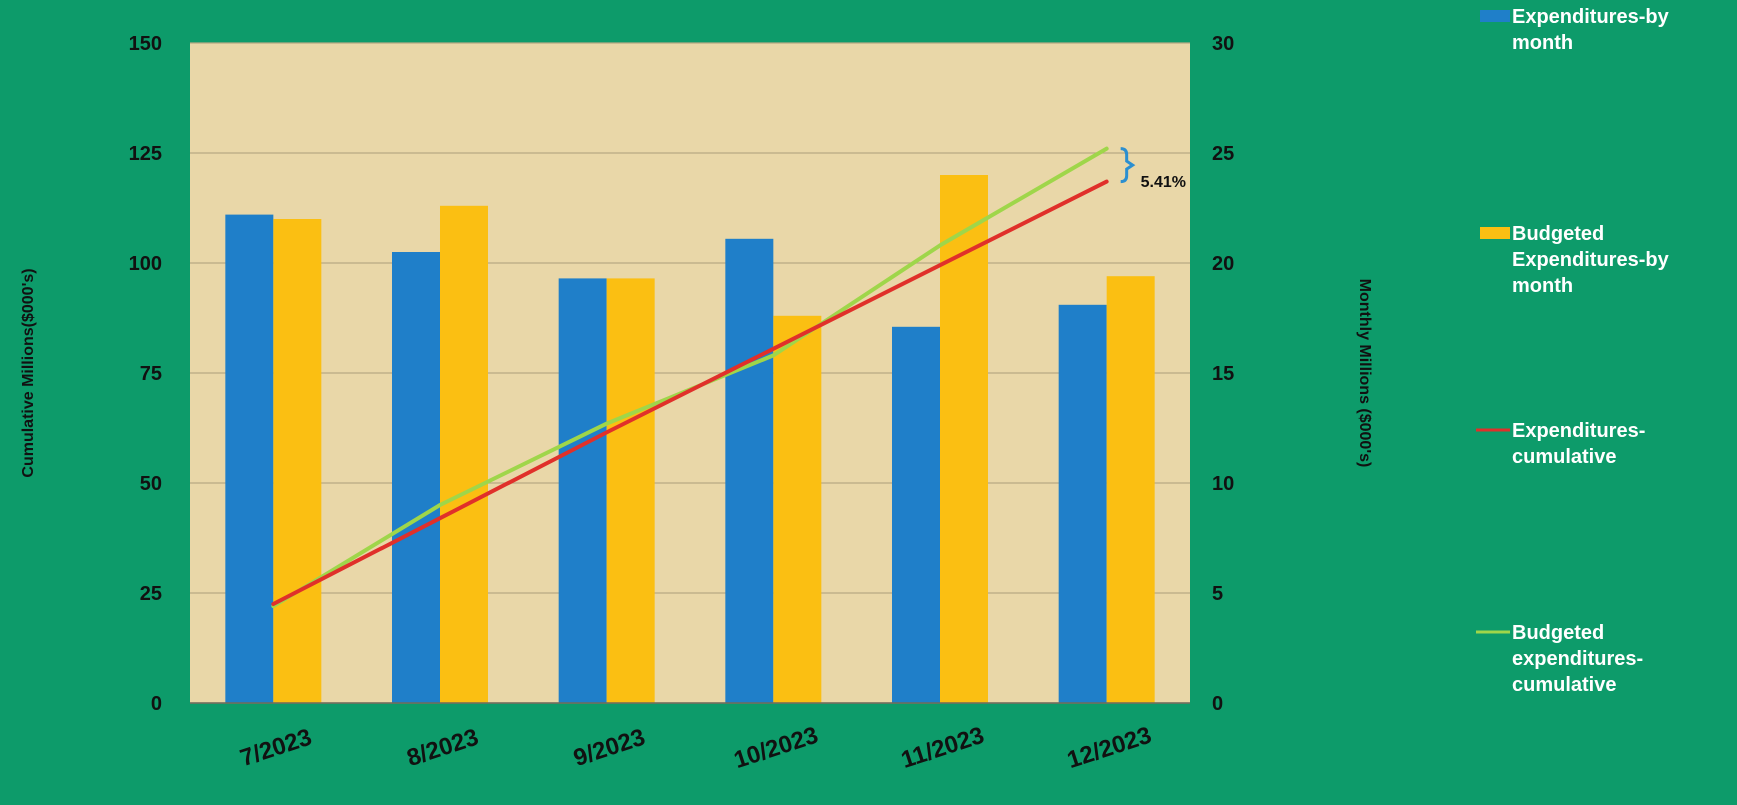 The image size is (1737, 805). Describe the element at coordinates (776, 748) in the screenshot. I see `x-tick-label: 10/2023` at that location.